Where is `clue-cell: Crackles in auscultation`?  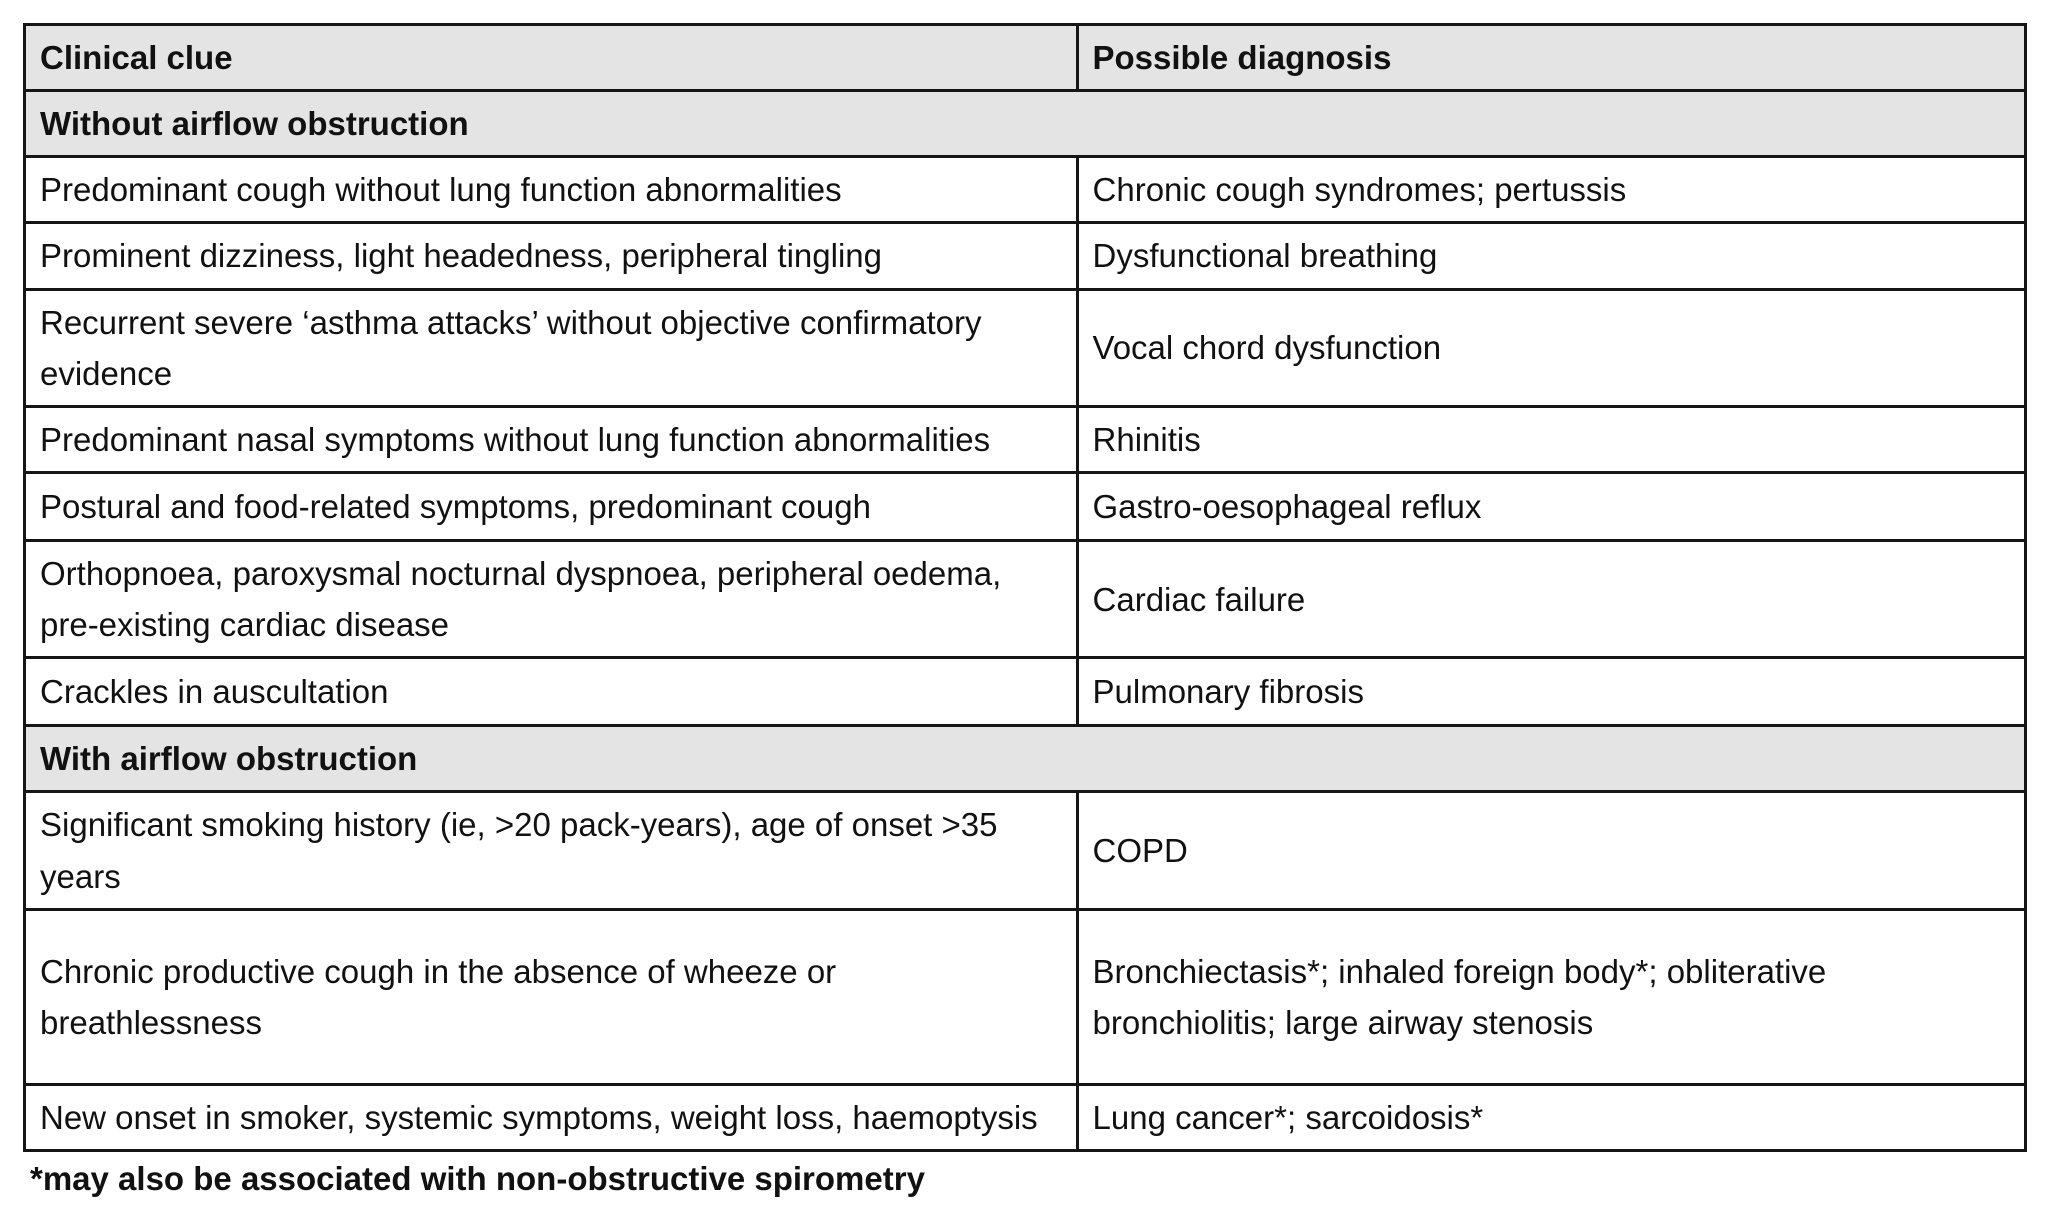
clue-cell: Crackles in auscultation is located at coordinates (551, 692).